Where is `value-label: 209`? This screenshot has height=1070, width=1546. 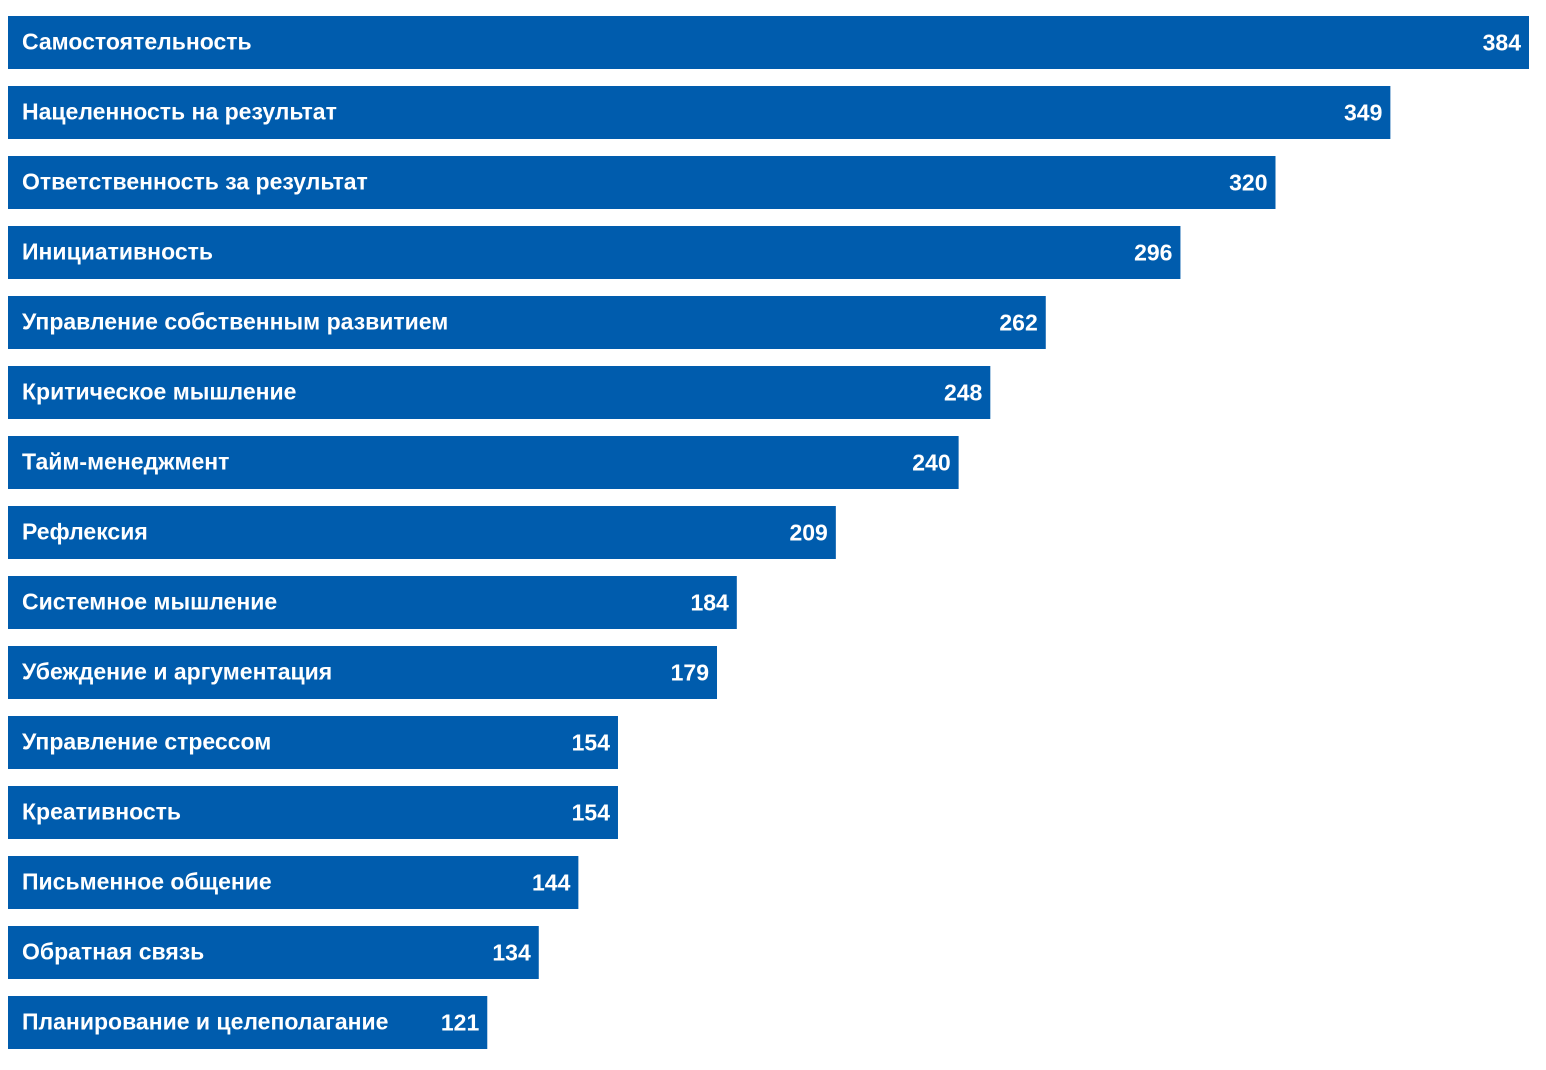
value-label: 209 is located at coordinates (808, 533).